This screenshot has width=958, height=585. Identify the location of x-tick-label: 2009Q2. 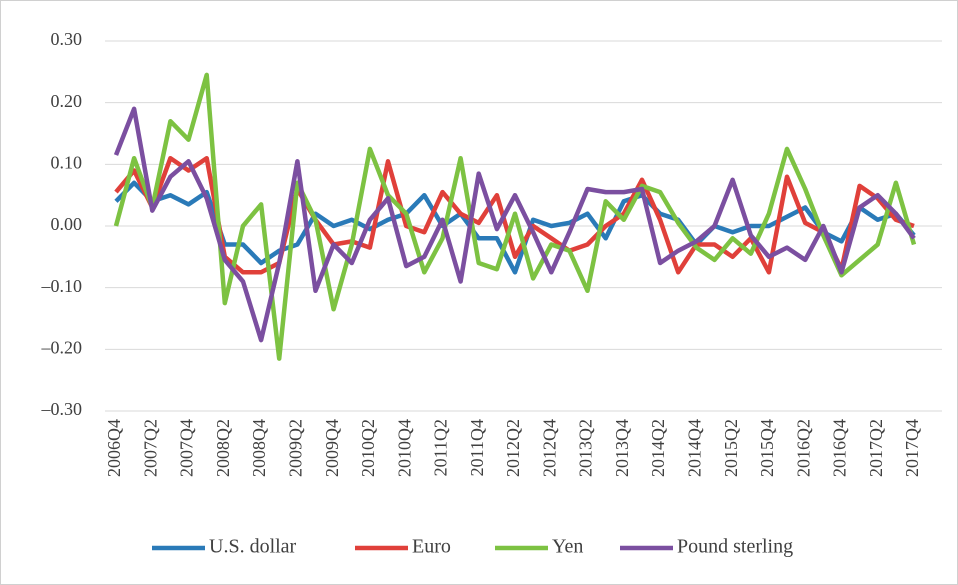
(295, 448).